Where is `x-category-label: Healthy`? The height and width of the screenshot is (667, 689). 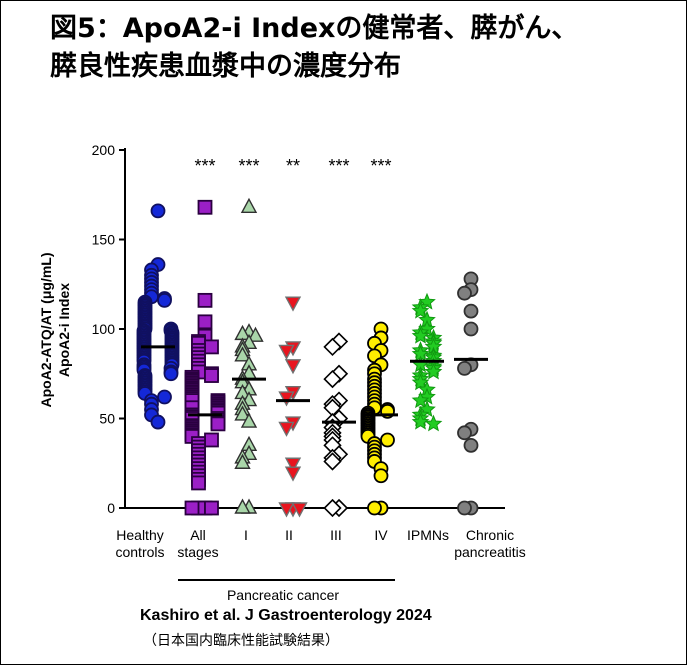 x-category-label: Healthy is located at coordinates (139, 535).